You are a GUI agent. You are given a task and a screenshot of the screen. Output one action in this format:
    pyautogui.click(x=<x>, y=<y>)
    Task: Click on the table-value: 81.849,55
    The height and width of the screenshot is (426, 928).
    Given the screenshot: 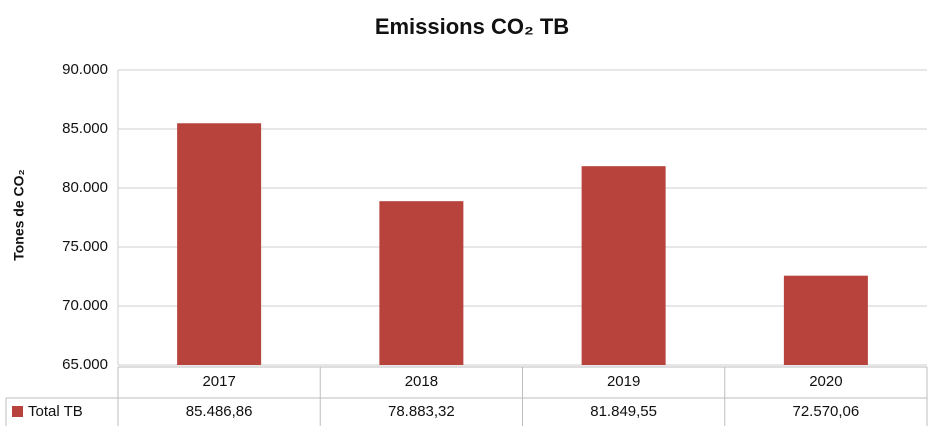 What is the action you would take?
    pyautogui.click(x=623, y=411)
    